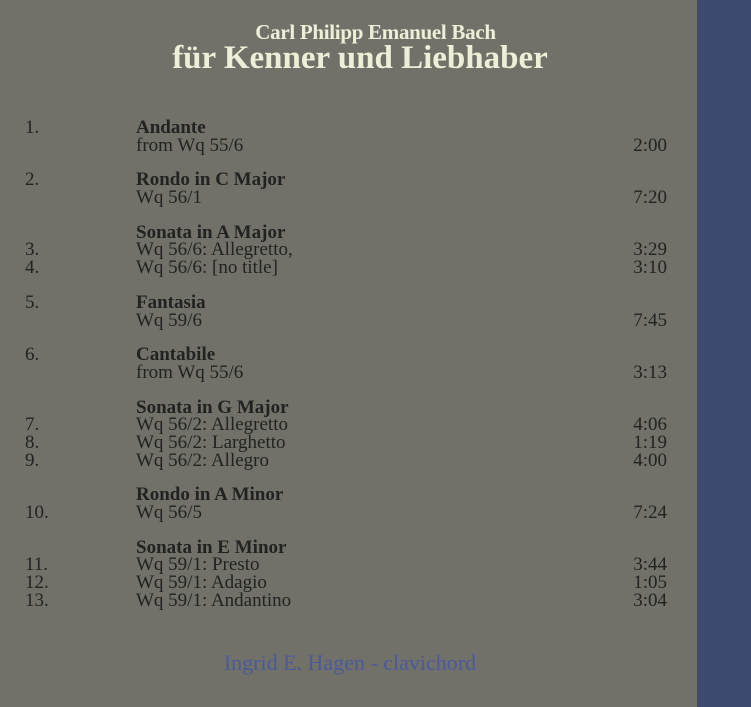 The image size is (751, 707). I want to click on track-group: 1. Andante from Wq 55/6 2:00, so click(348, 136).